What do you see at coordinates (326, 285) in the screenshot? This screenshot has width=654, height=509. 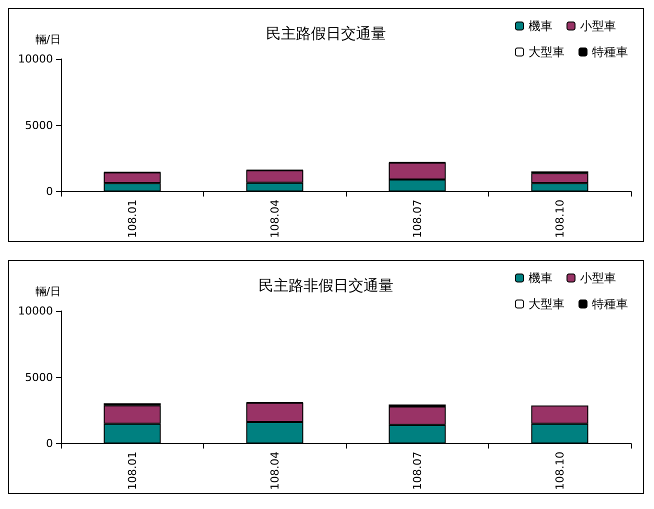 I see `chart-title: 民主路非假日交通量` at bounding box center [326, 285].